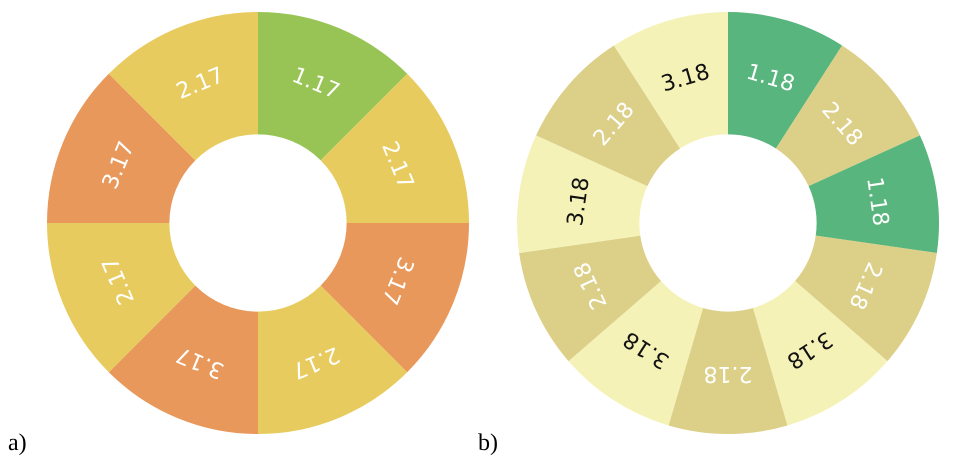 The image size is (957, 464). What do you see at coordinates (316, 83) in the screenshot?
I see `slice-label: 1.17` at bounding box center [316, 83].